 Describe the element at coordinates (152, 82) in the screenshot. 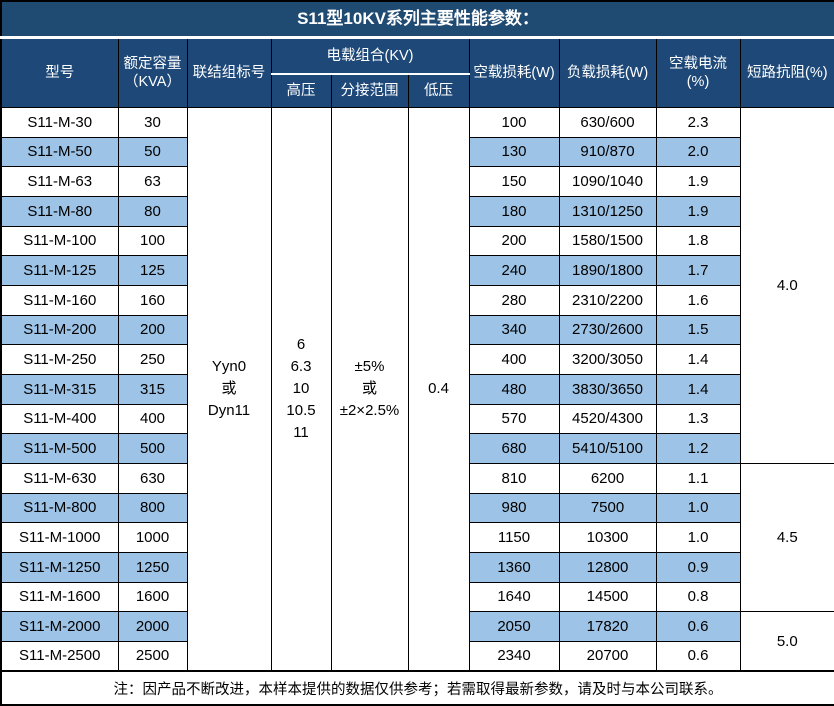

I see `col-header-capacity-line2: （KVA）` at that location.